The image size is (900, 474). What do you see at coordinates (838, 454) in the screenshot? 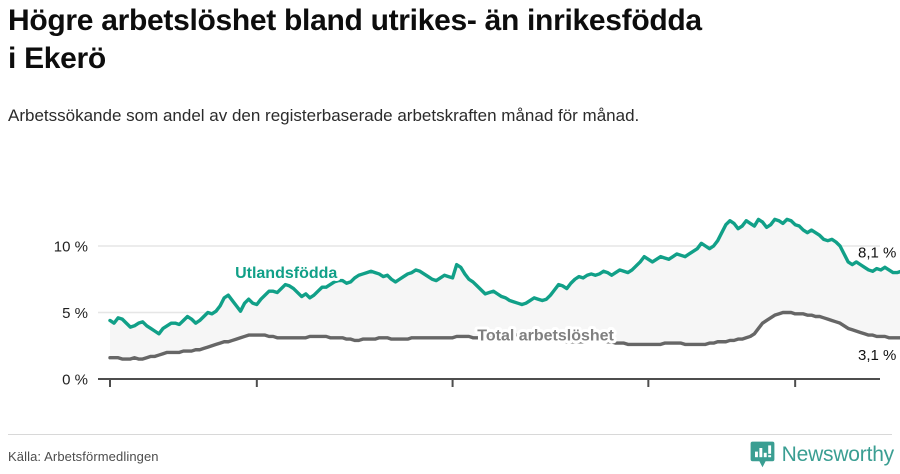
I see `brand-name: Newsworthy` at bounding box center [838, 454].